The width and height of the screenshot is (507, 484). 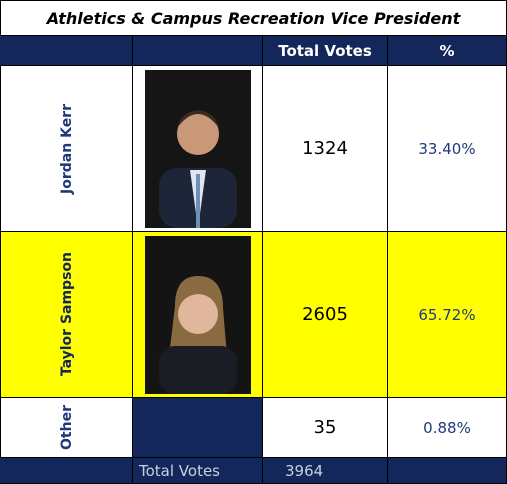 I want to click on candidate-name: Other, so click(x=66, y=427).